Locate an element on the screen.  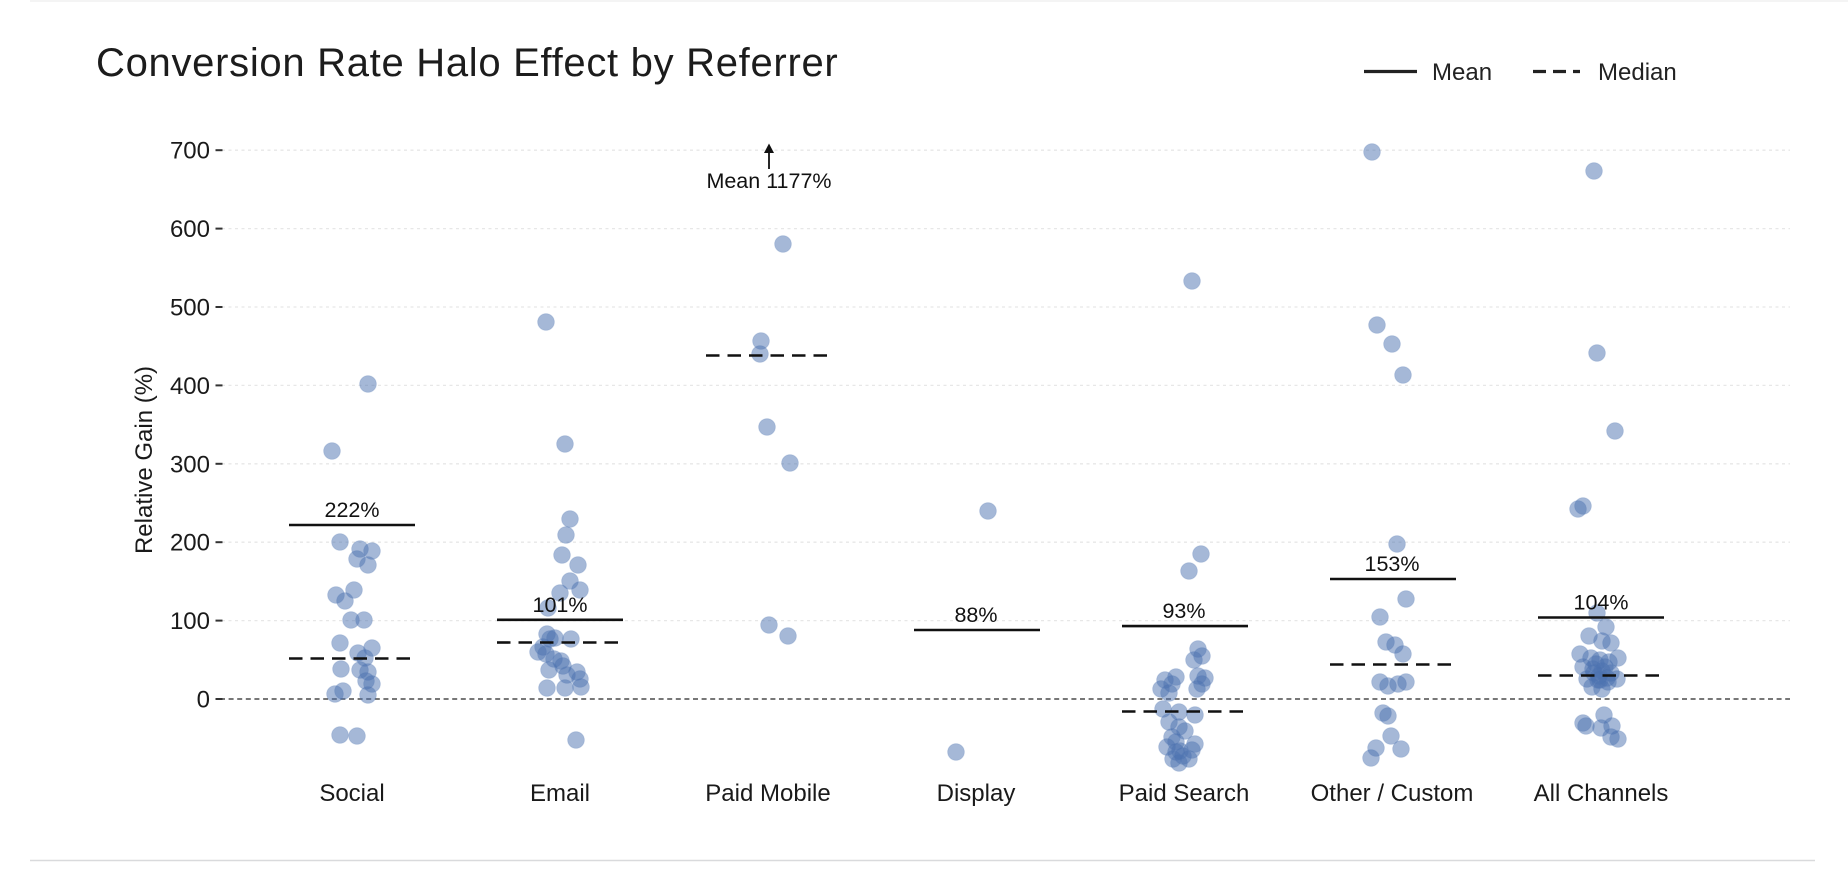
svg-text:Conversion Rate Halo Effect by: Conversion Rate Halo Effect by Referrer is located at coordinates (467, 63).